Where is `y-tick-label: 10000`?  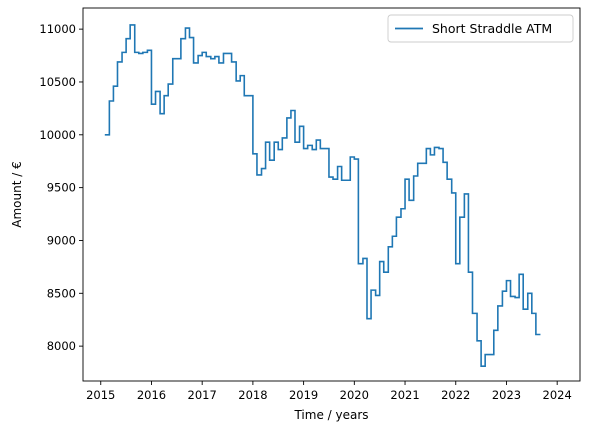 y-tick-label: 10000 is located at coordinates (57, 135).